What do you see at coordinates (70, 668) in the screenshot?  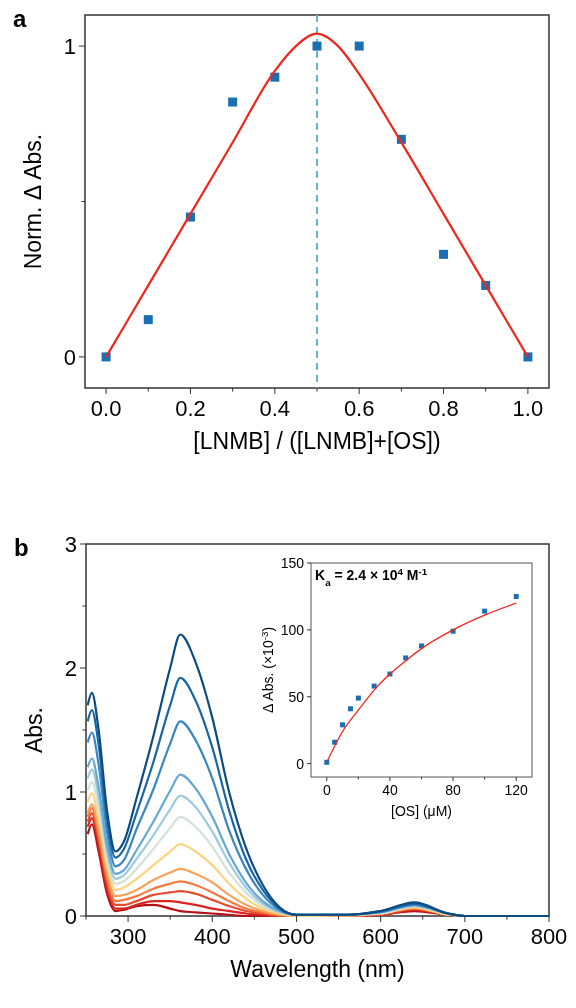 I see `y-tick-label: 2` at bounding box center [70, 668].